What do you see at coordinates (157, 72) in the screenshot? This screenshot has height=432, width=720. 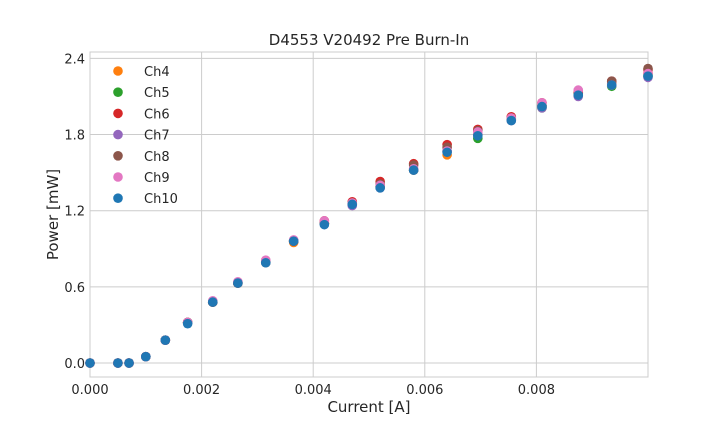 I see `legend-label: Ch4` at bounding box center [157, 72].